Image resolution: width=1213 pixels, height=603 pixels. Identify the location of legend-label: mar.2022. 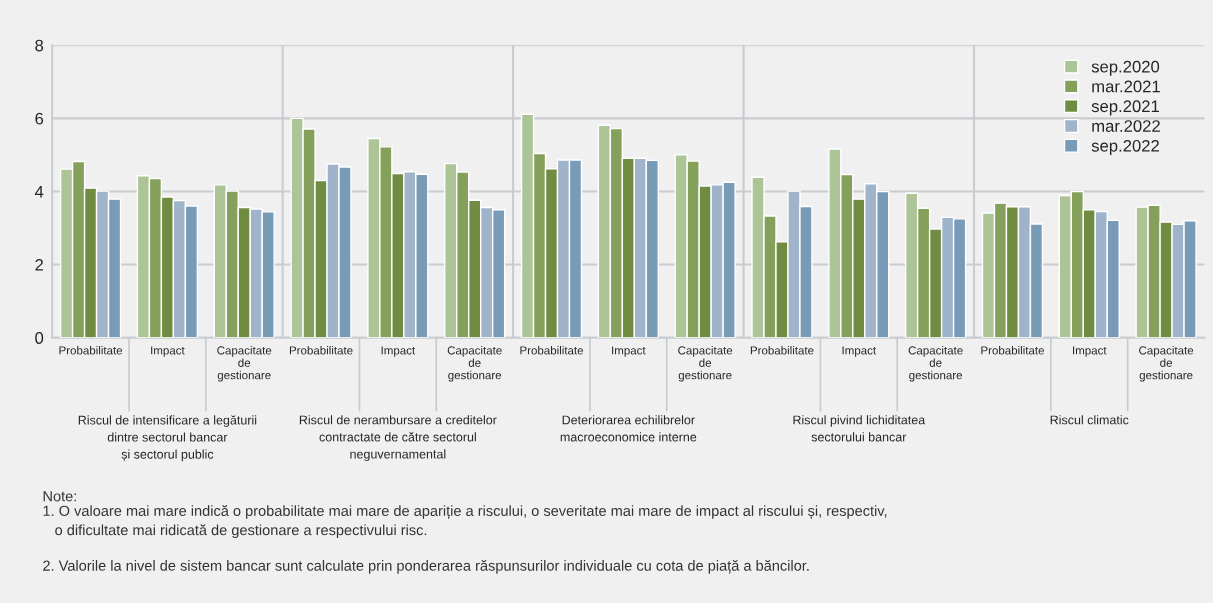
(1126, 126).